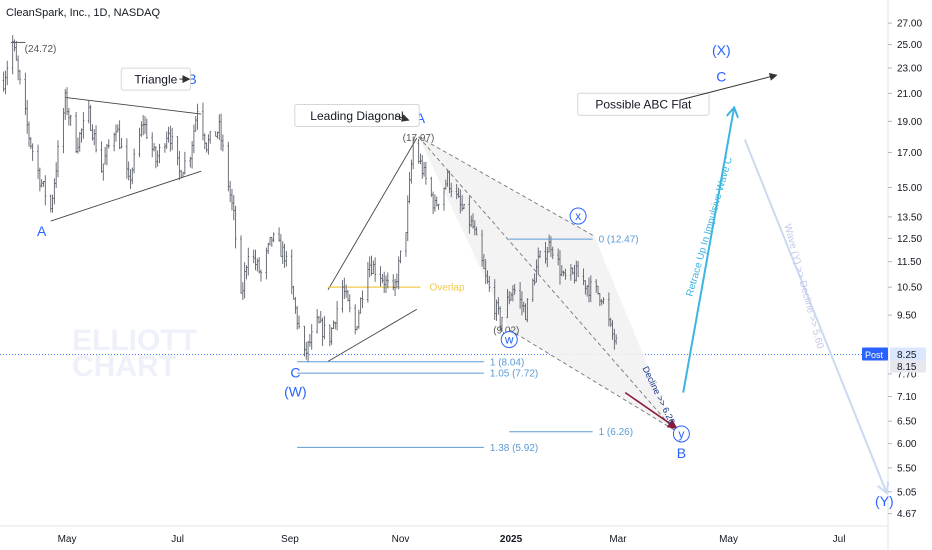  What do you see at coordinates (619, 240) in the screenshot?
I see `fib-level-label: 0 (12.47)` at bounding box center [619, 240].